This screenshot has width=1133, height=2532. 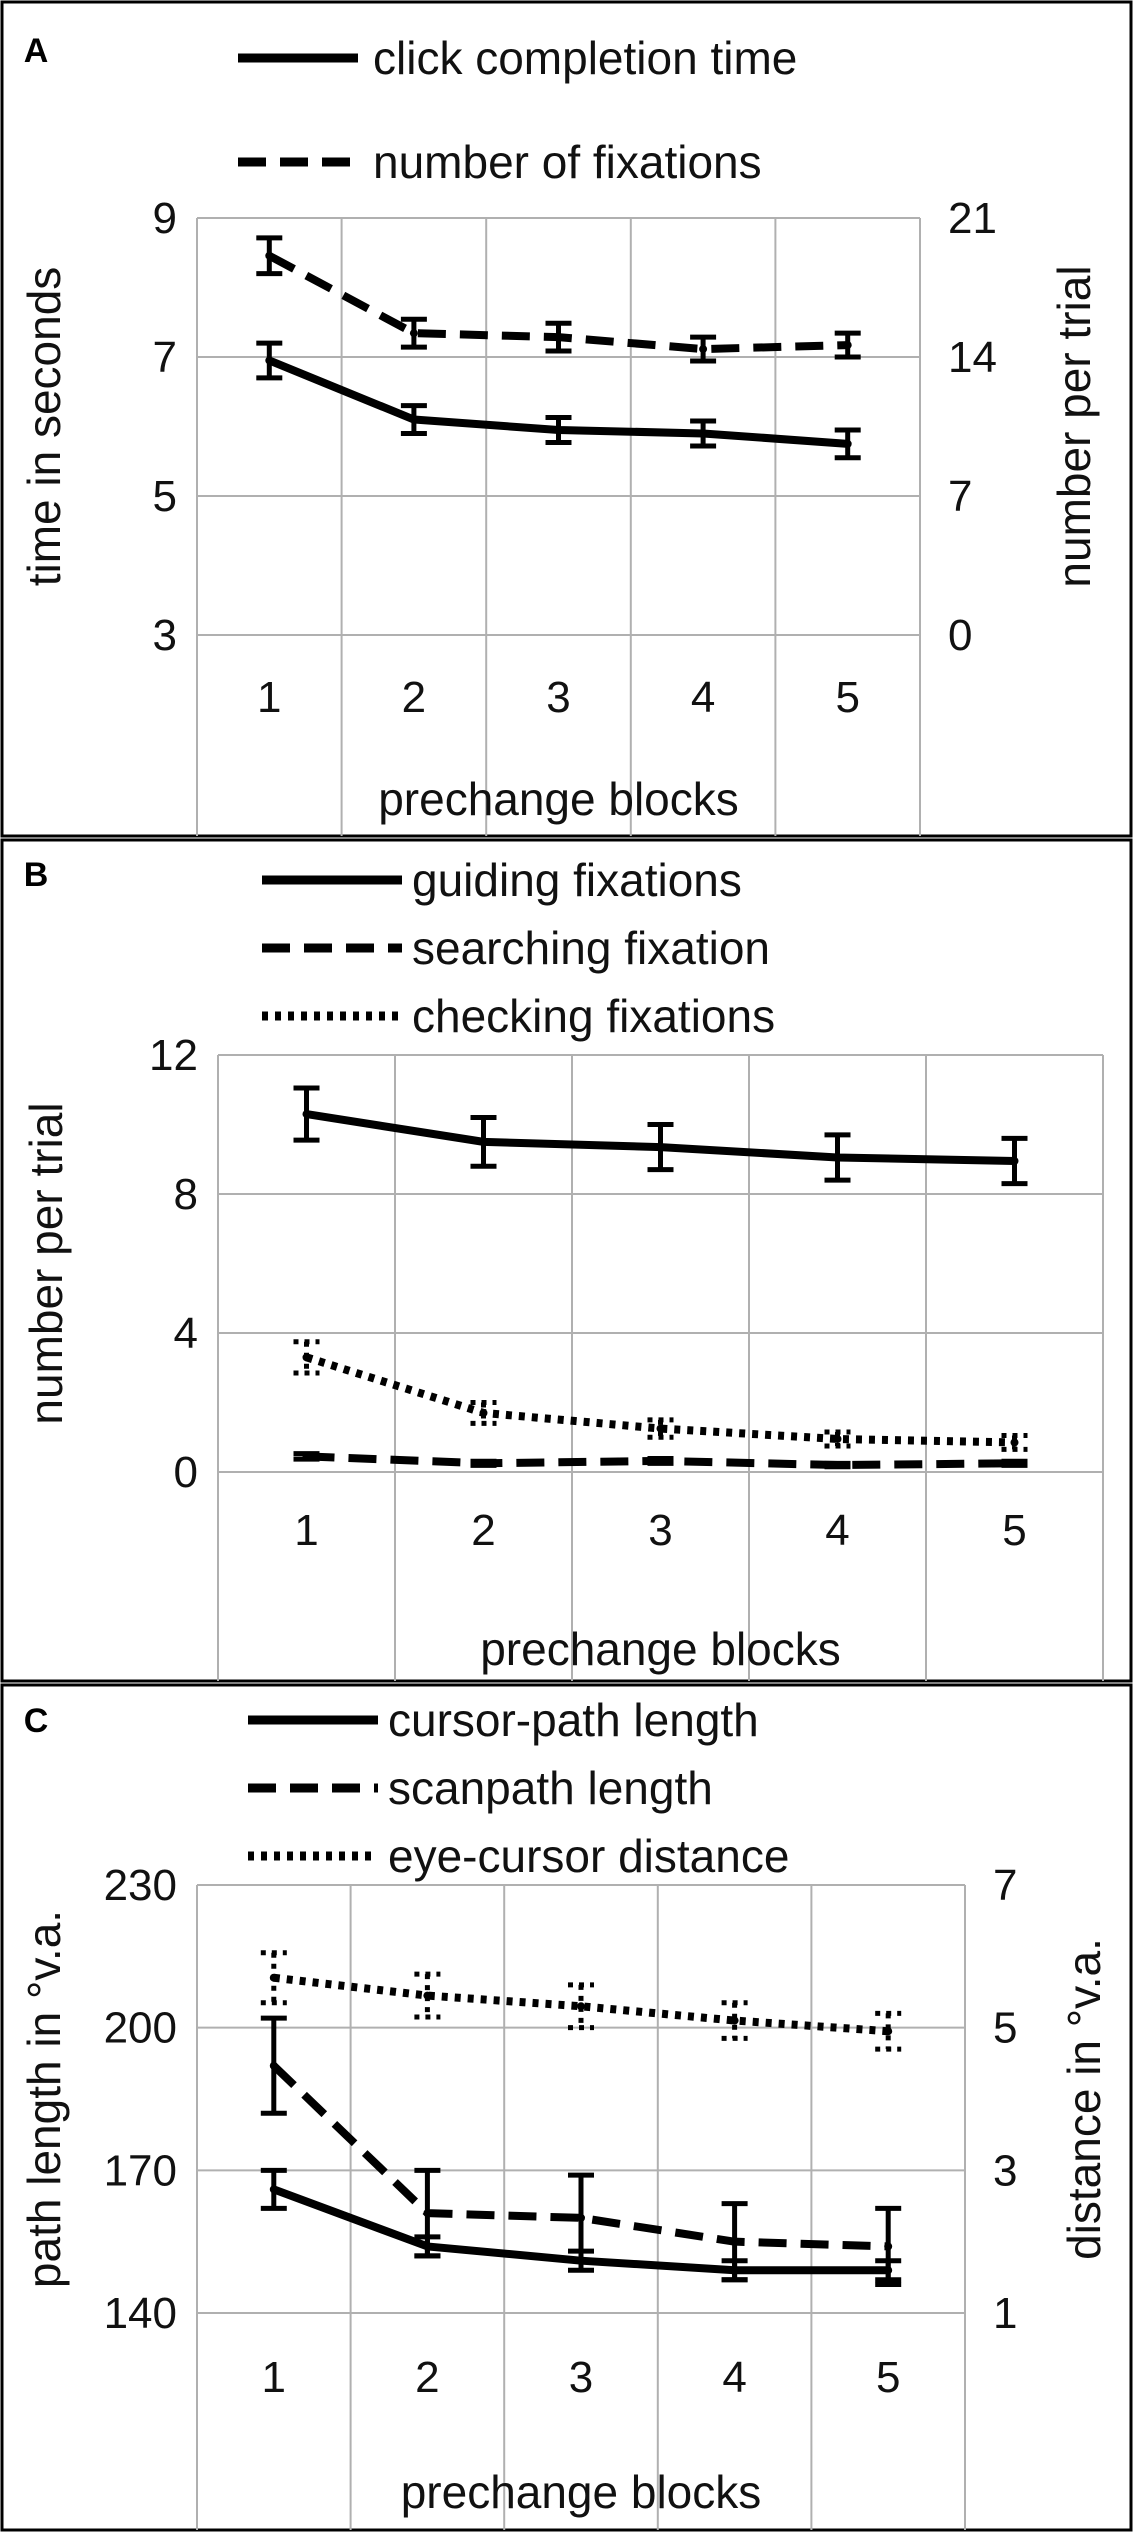 What do you see at coordinates (46, 1263) in the screenshot?
I see `y-left-axis-label: number per trial` at bounding box center [46, 1263].